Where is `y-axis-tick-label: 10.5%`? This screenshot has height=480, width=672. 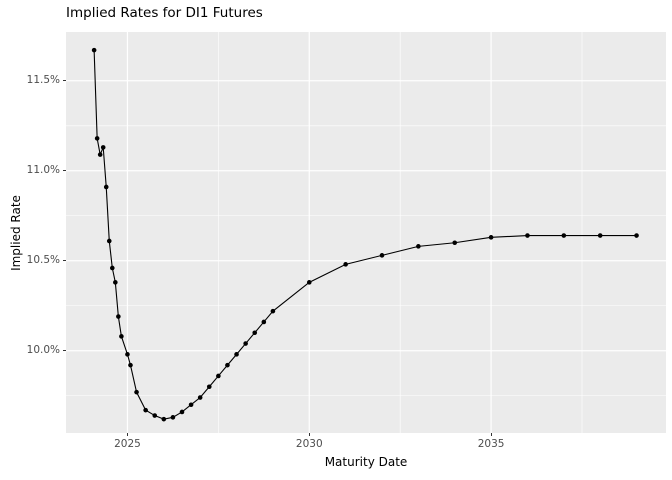
y-axis-tick-label: 10.5% is located at coordinates (43, 259).